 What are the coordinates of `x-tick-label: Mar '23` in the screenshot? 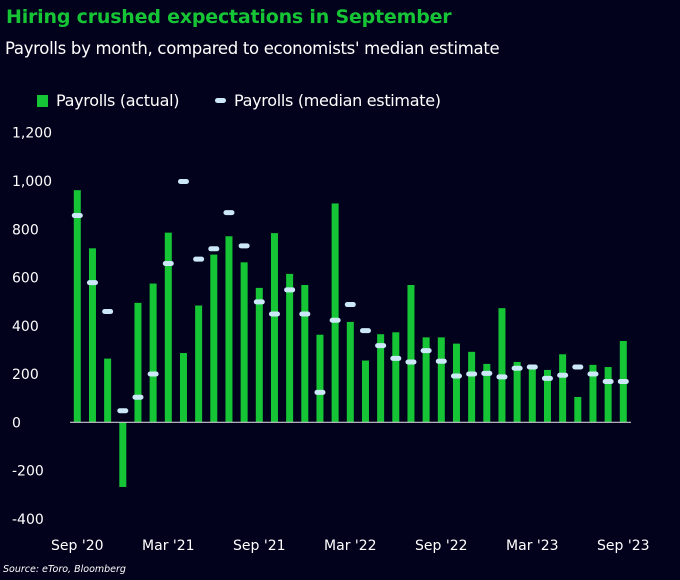 It's located at (532, 546).